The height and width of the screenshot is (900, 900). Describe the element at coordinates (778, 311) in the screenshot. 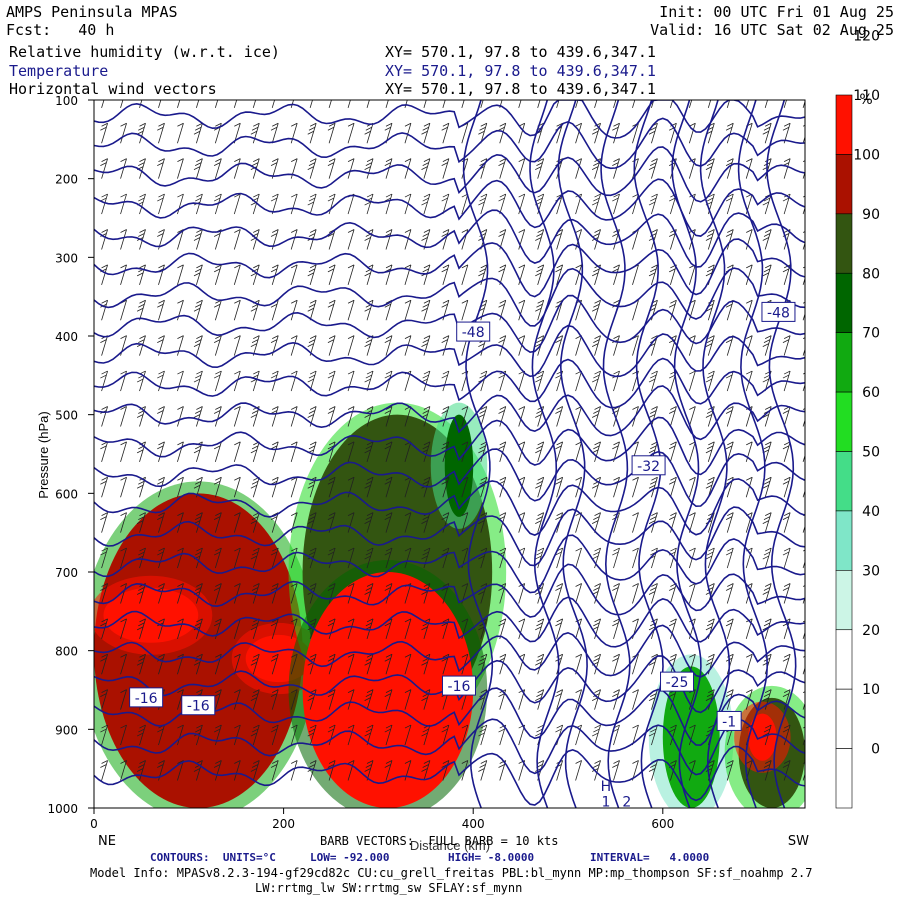

I see `contour-label-box` at that location.